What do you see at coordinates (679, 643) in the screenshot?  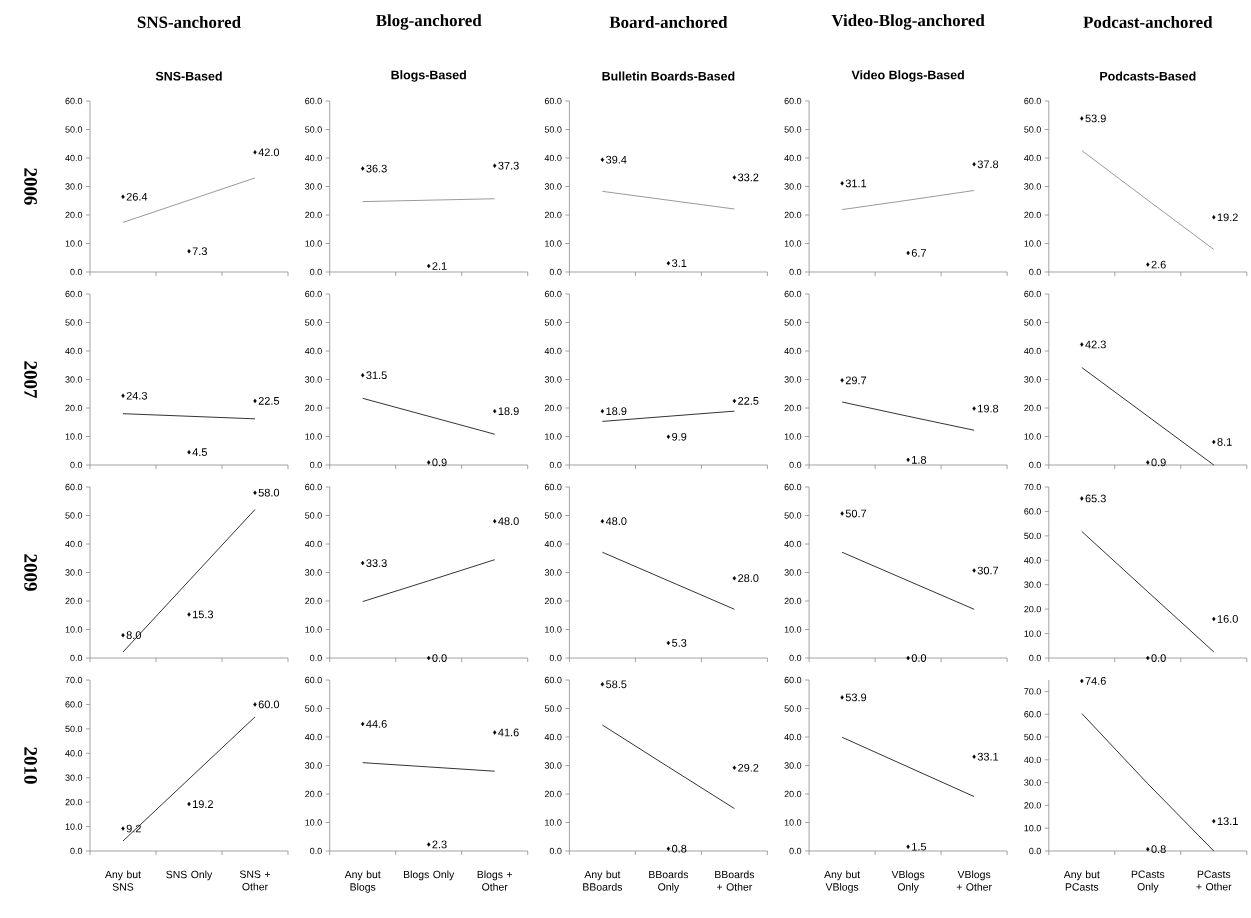 I see `data-label: 5.3` at bounding box center [679, 643].